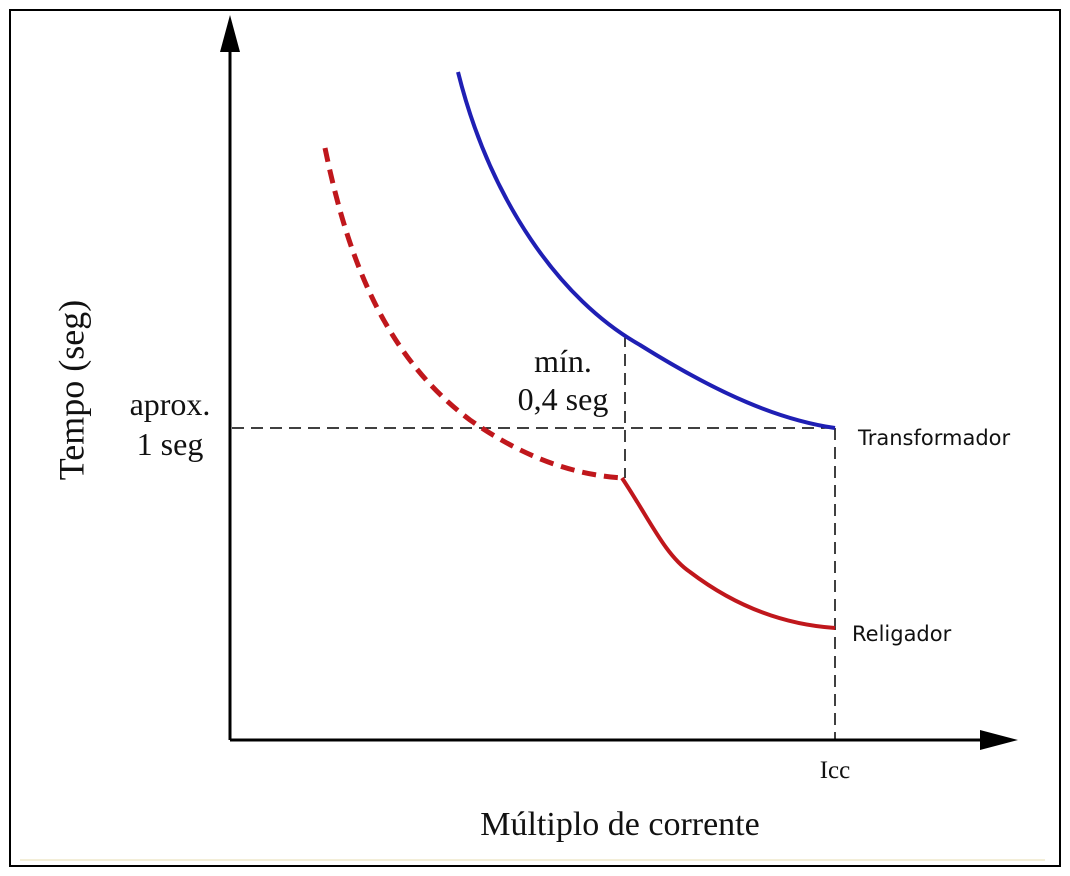 Image resolution: width=1070 pixels, height=876 pixels. What do you see at coordinates (563, 361) in the screenshot?
I see `min-label: mín.` at bounding box center [563, 361].